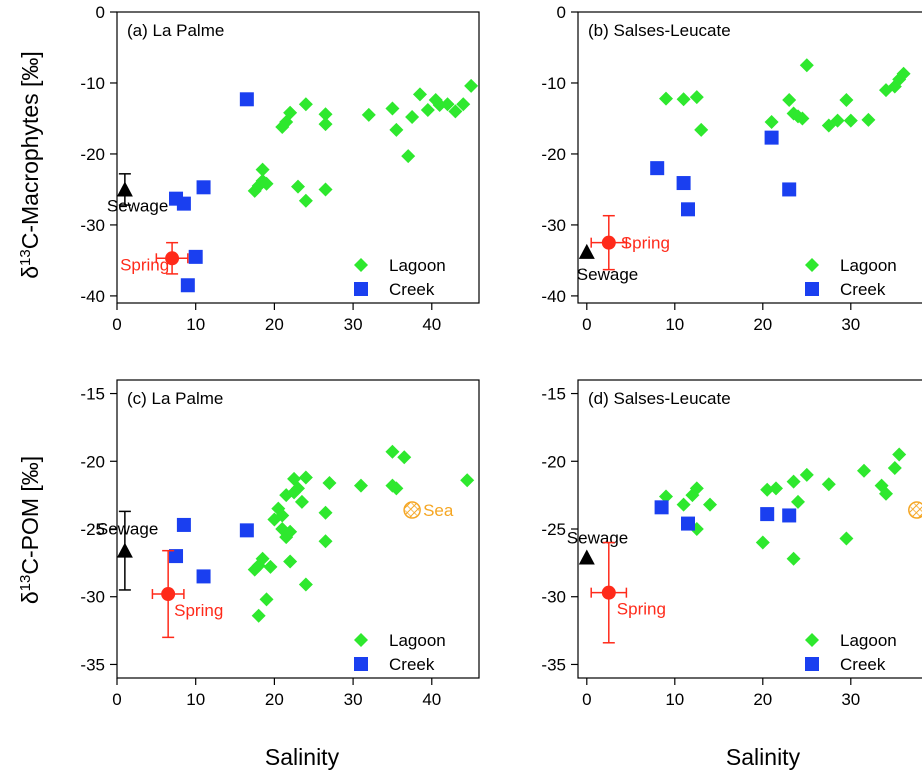 Image resolution: width=922 pixels, height=773 pixels. Describe the element at coordinates (124, 550) in the screenshot. I see `sewage-point` at that location.